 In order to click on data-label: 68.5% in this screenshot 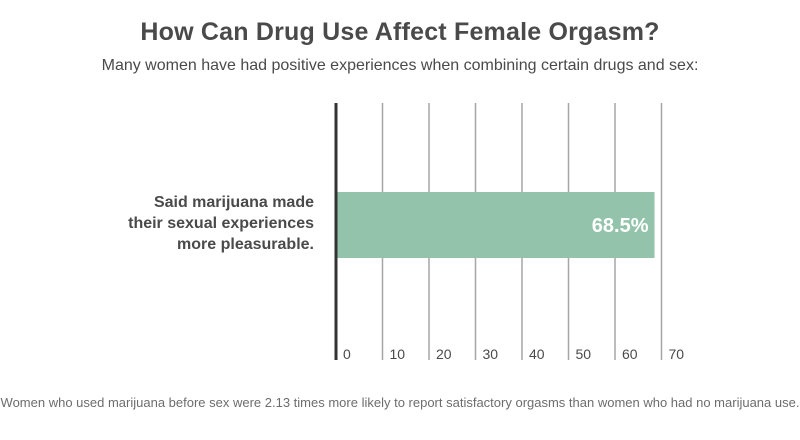, I will do `click(620, 226)`.